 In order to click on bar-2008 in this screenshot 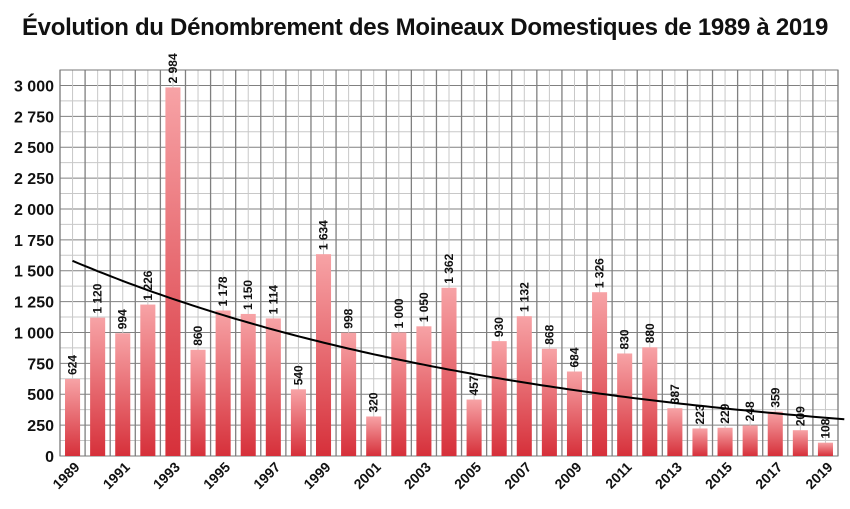, I will do `click(549, 402)`.